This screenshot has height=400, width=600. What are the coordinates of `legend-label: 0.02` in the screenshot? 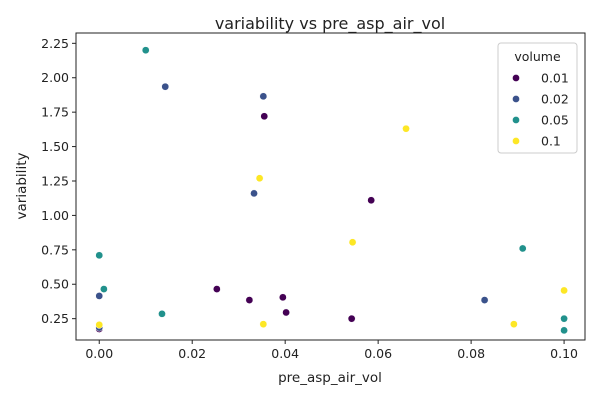 It's located at (555, 99).